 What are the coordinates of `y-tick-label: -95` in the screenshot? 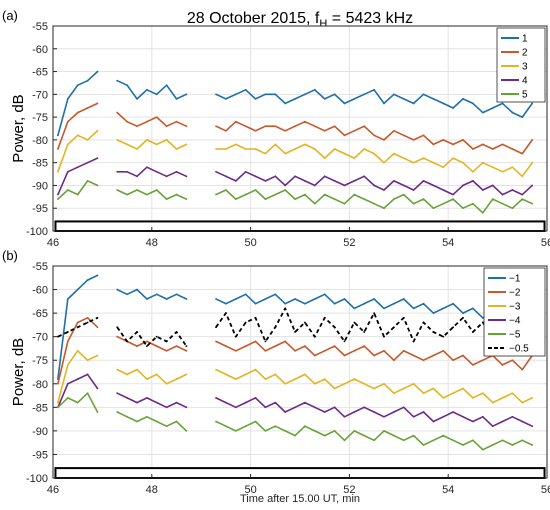 It's located at (40, 209).